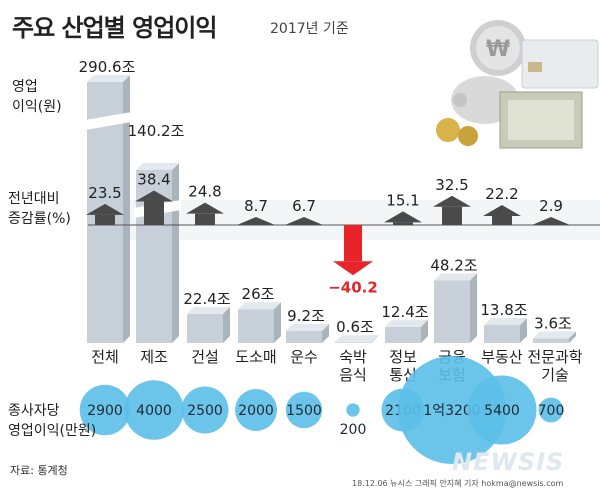 The image size is (600, 492). I want to click on change-value-label: 15.1, so click(402, 200).